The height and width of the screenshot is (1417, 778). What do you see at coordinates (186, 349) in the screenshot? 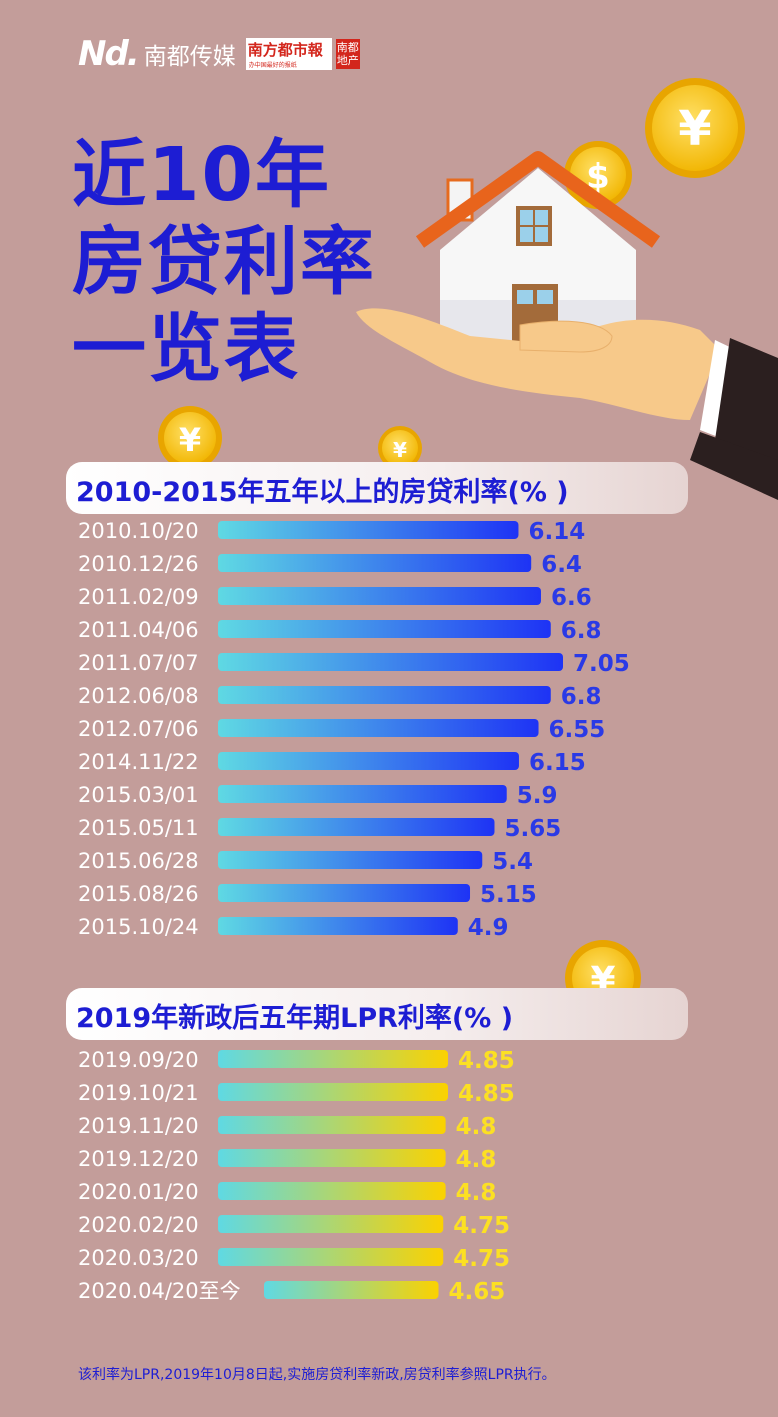
I see `title-line-3: 一览表` at bounding box center [186, 349].